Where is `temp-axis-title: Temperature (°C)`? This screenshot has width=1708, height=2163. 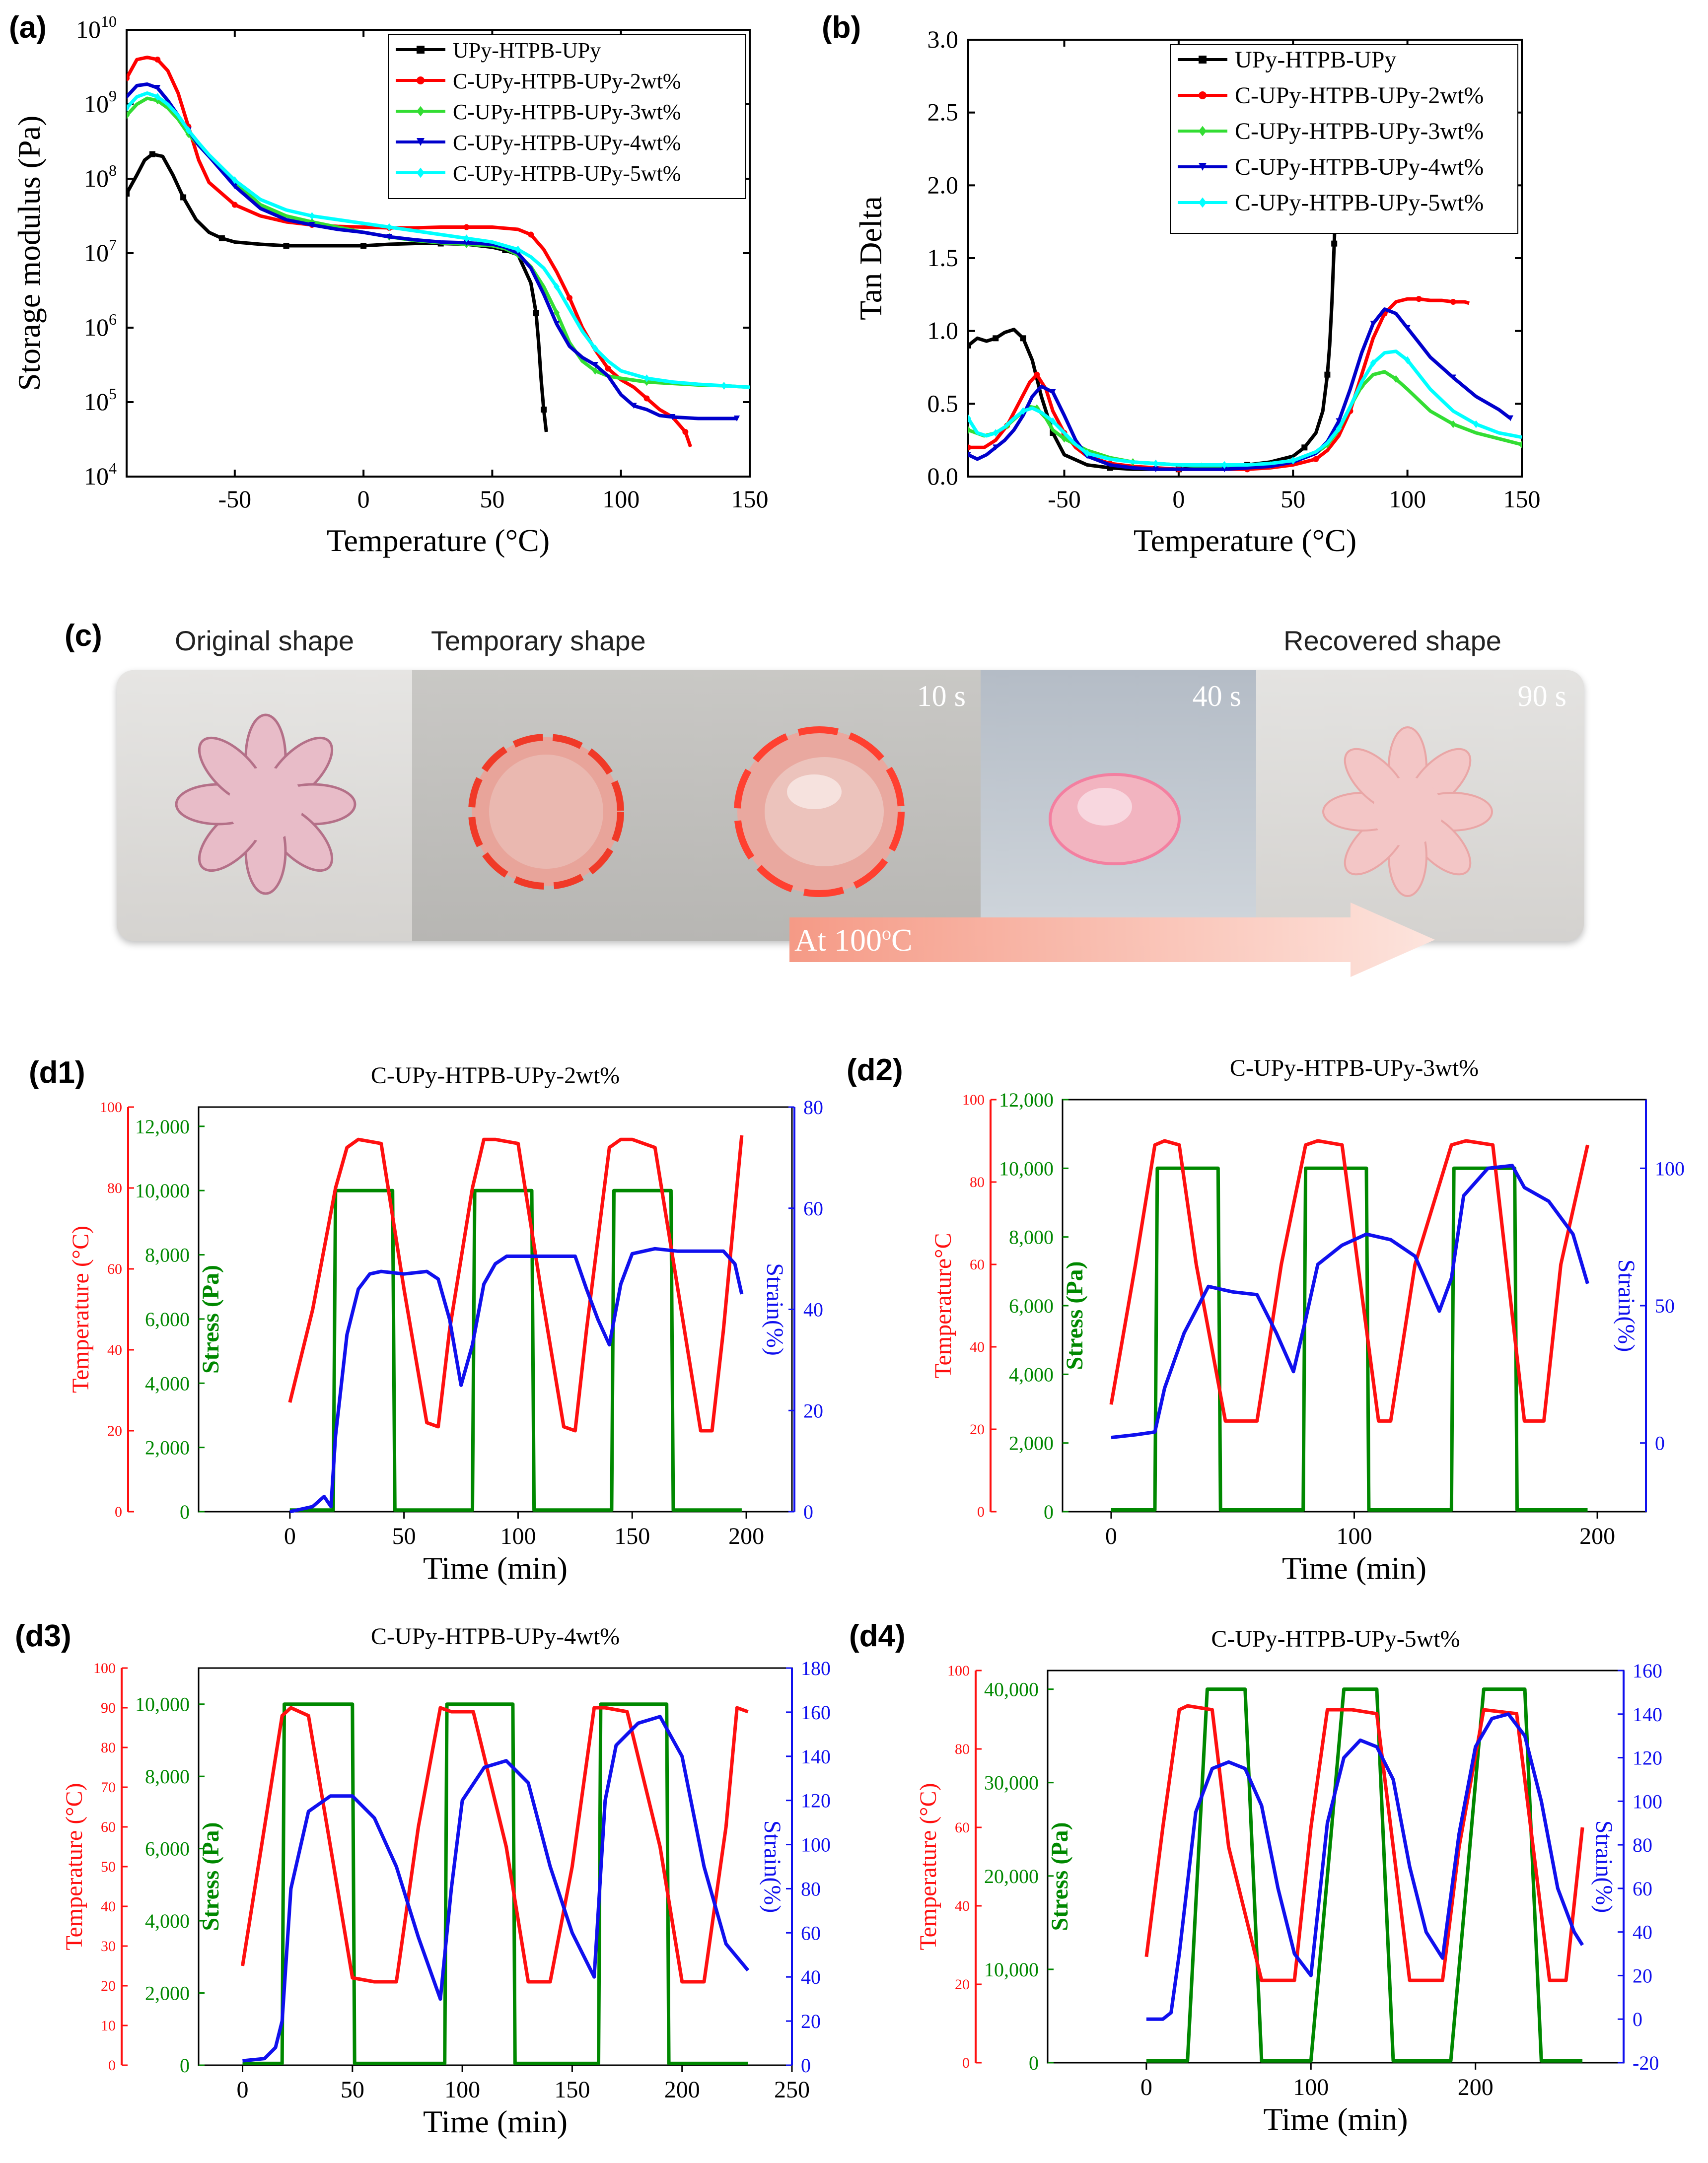
temp-axis-title: Temperature (°C) is located at coordinates (928, 1866).